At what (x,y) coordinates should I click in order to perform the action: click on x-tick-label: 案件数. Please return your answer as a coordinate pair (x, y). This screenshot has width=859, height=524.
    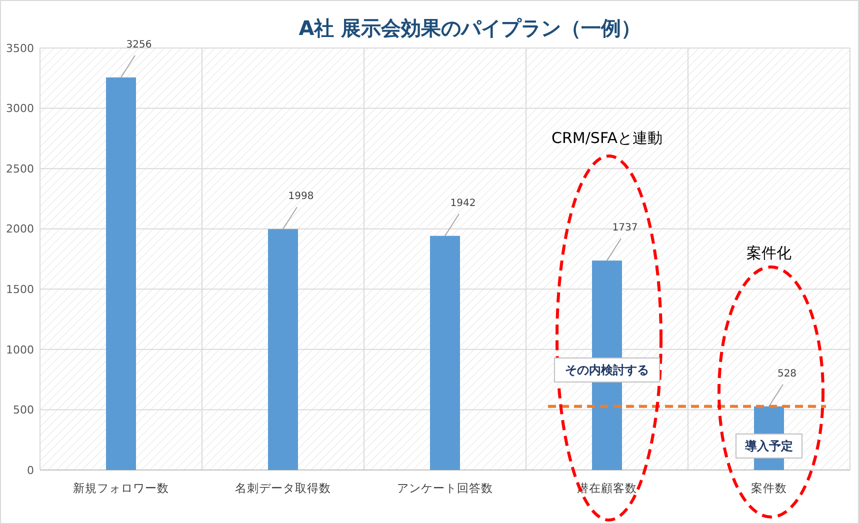
    Looking at the image, I should click on (769, 488).